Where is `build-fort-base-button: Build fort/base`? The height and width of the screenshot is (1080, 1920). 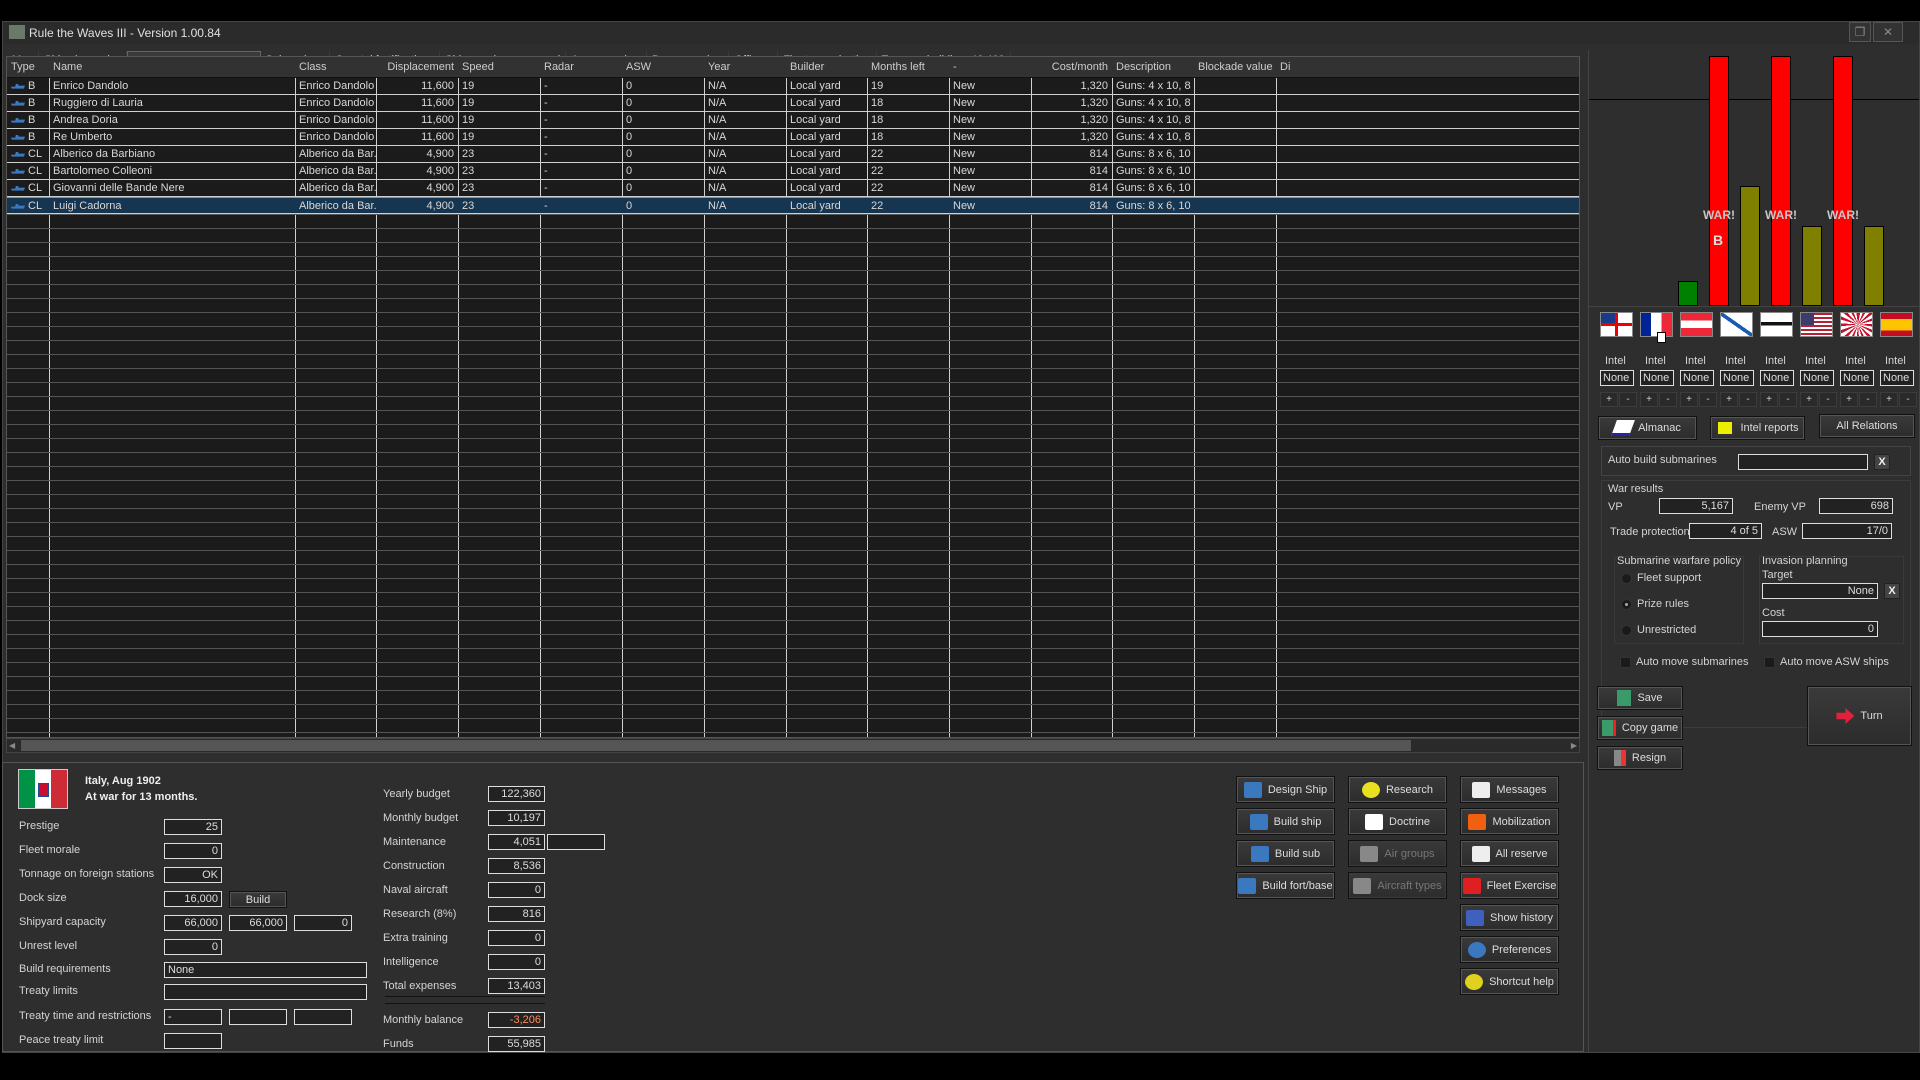
build-fort-base-button: Build fort/base is located at coordinates (1285, 885).